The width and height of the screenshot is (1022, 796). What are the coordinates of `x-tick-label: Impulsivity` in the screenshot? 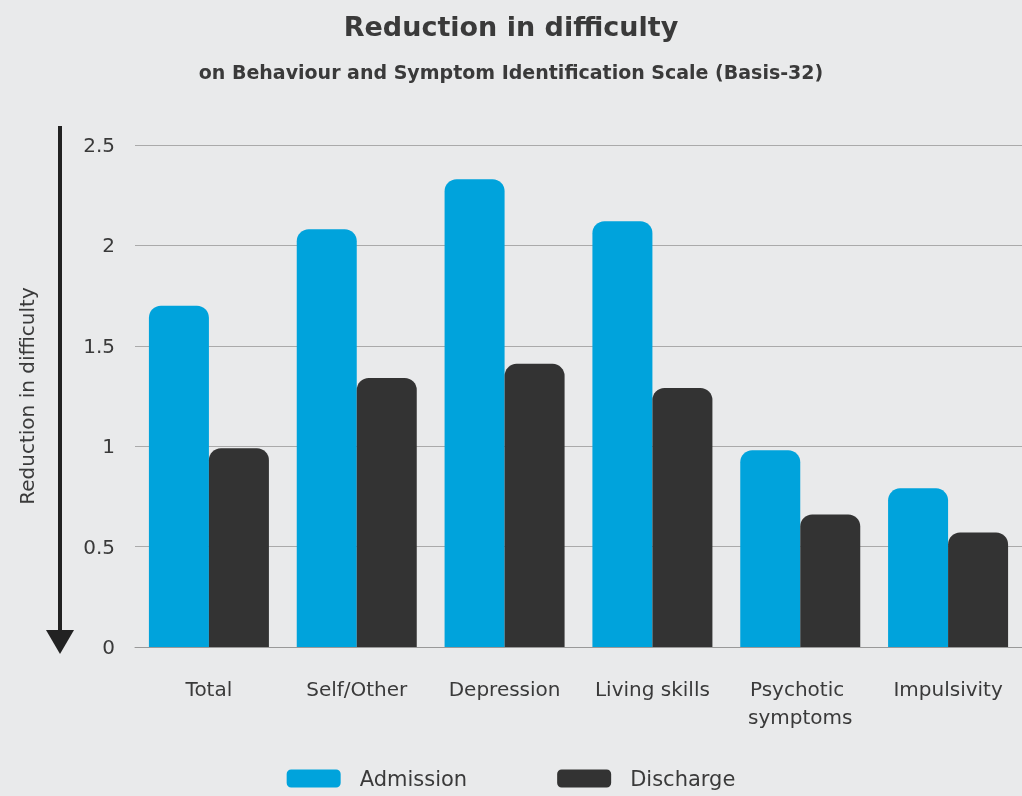 It's located at (948, 689).